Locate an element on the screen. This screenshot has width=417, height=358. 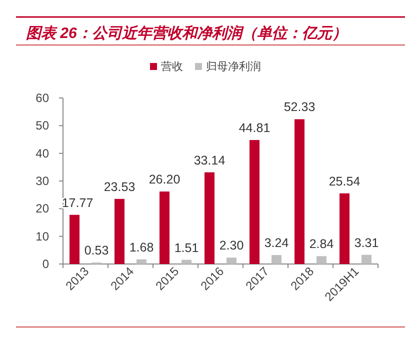
y-tick-label: 30 is located at coordinates (43, 181).